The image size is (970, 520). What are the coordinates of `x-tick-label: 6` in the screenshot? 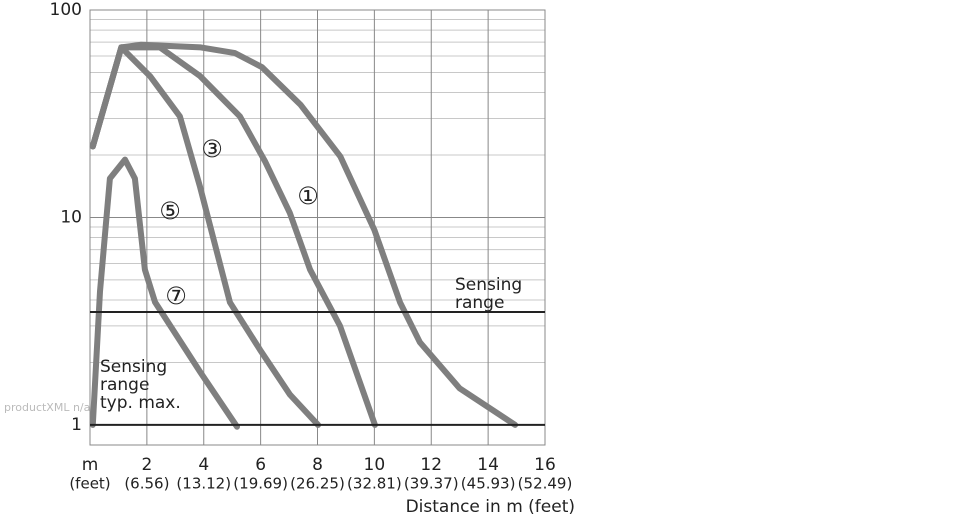 It's located at (260, 465).